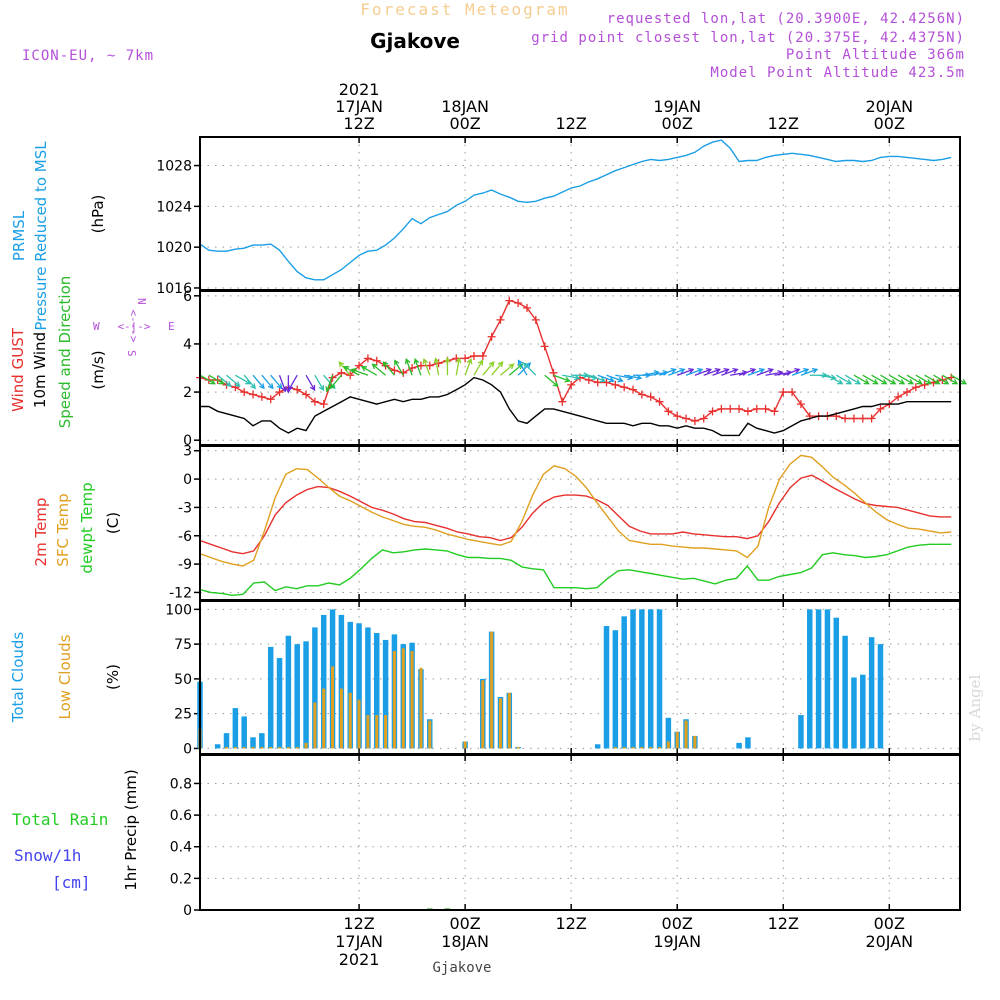 Image resolution: width=1000 pixels, height=1000 pixels. Describe the element at coordinates (187, 297) in the screenshot. I see `y-tick-label: 6` at that location.